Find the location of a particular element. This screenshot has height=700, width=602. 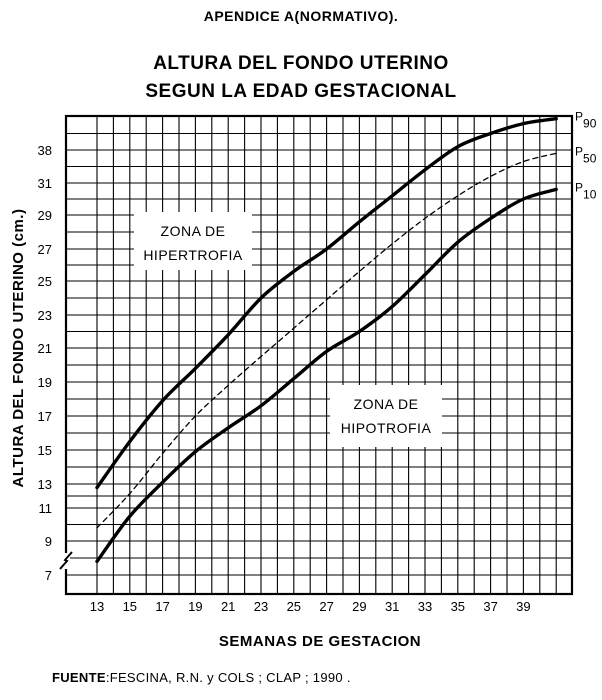

x-tick-label: 29 is located at coordinates (359, 606).